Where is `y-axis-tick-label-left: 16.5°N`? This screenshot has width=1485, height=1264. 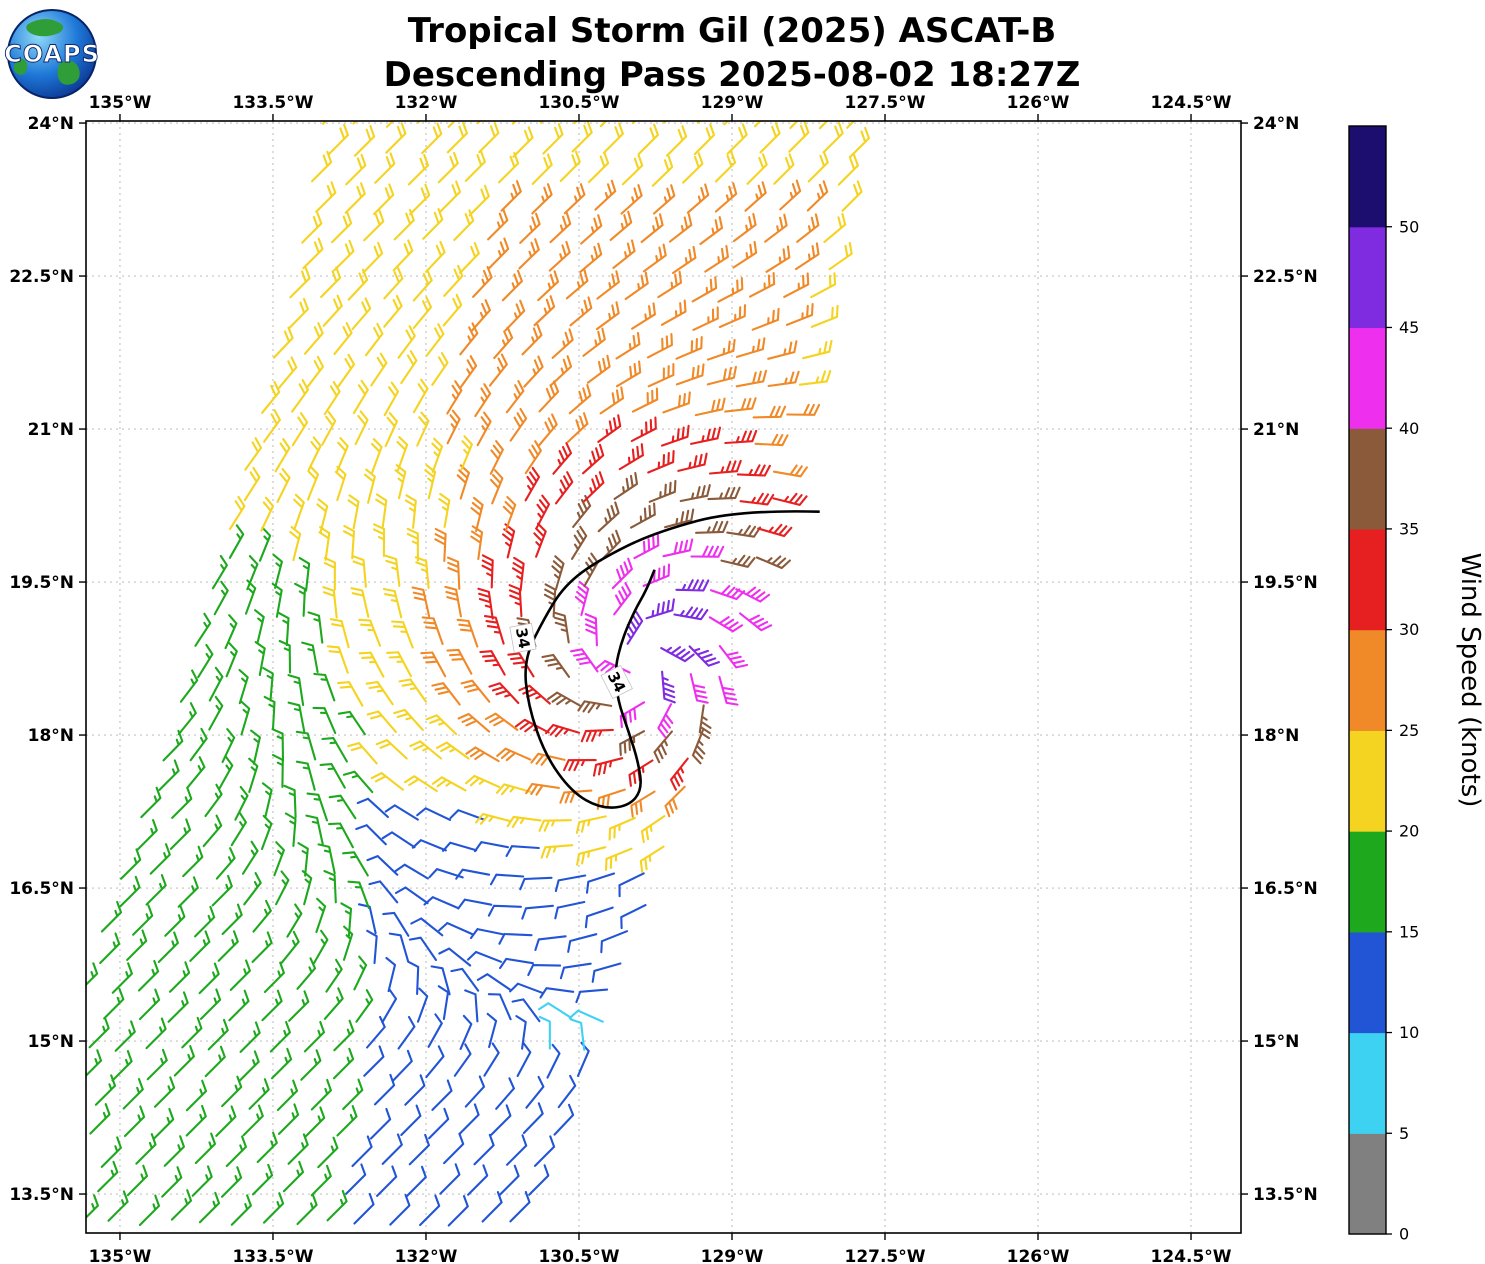 y-axis-tick-label-left: 16.5°N is located at coordinates (41, 889).